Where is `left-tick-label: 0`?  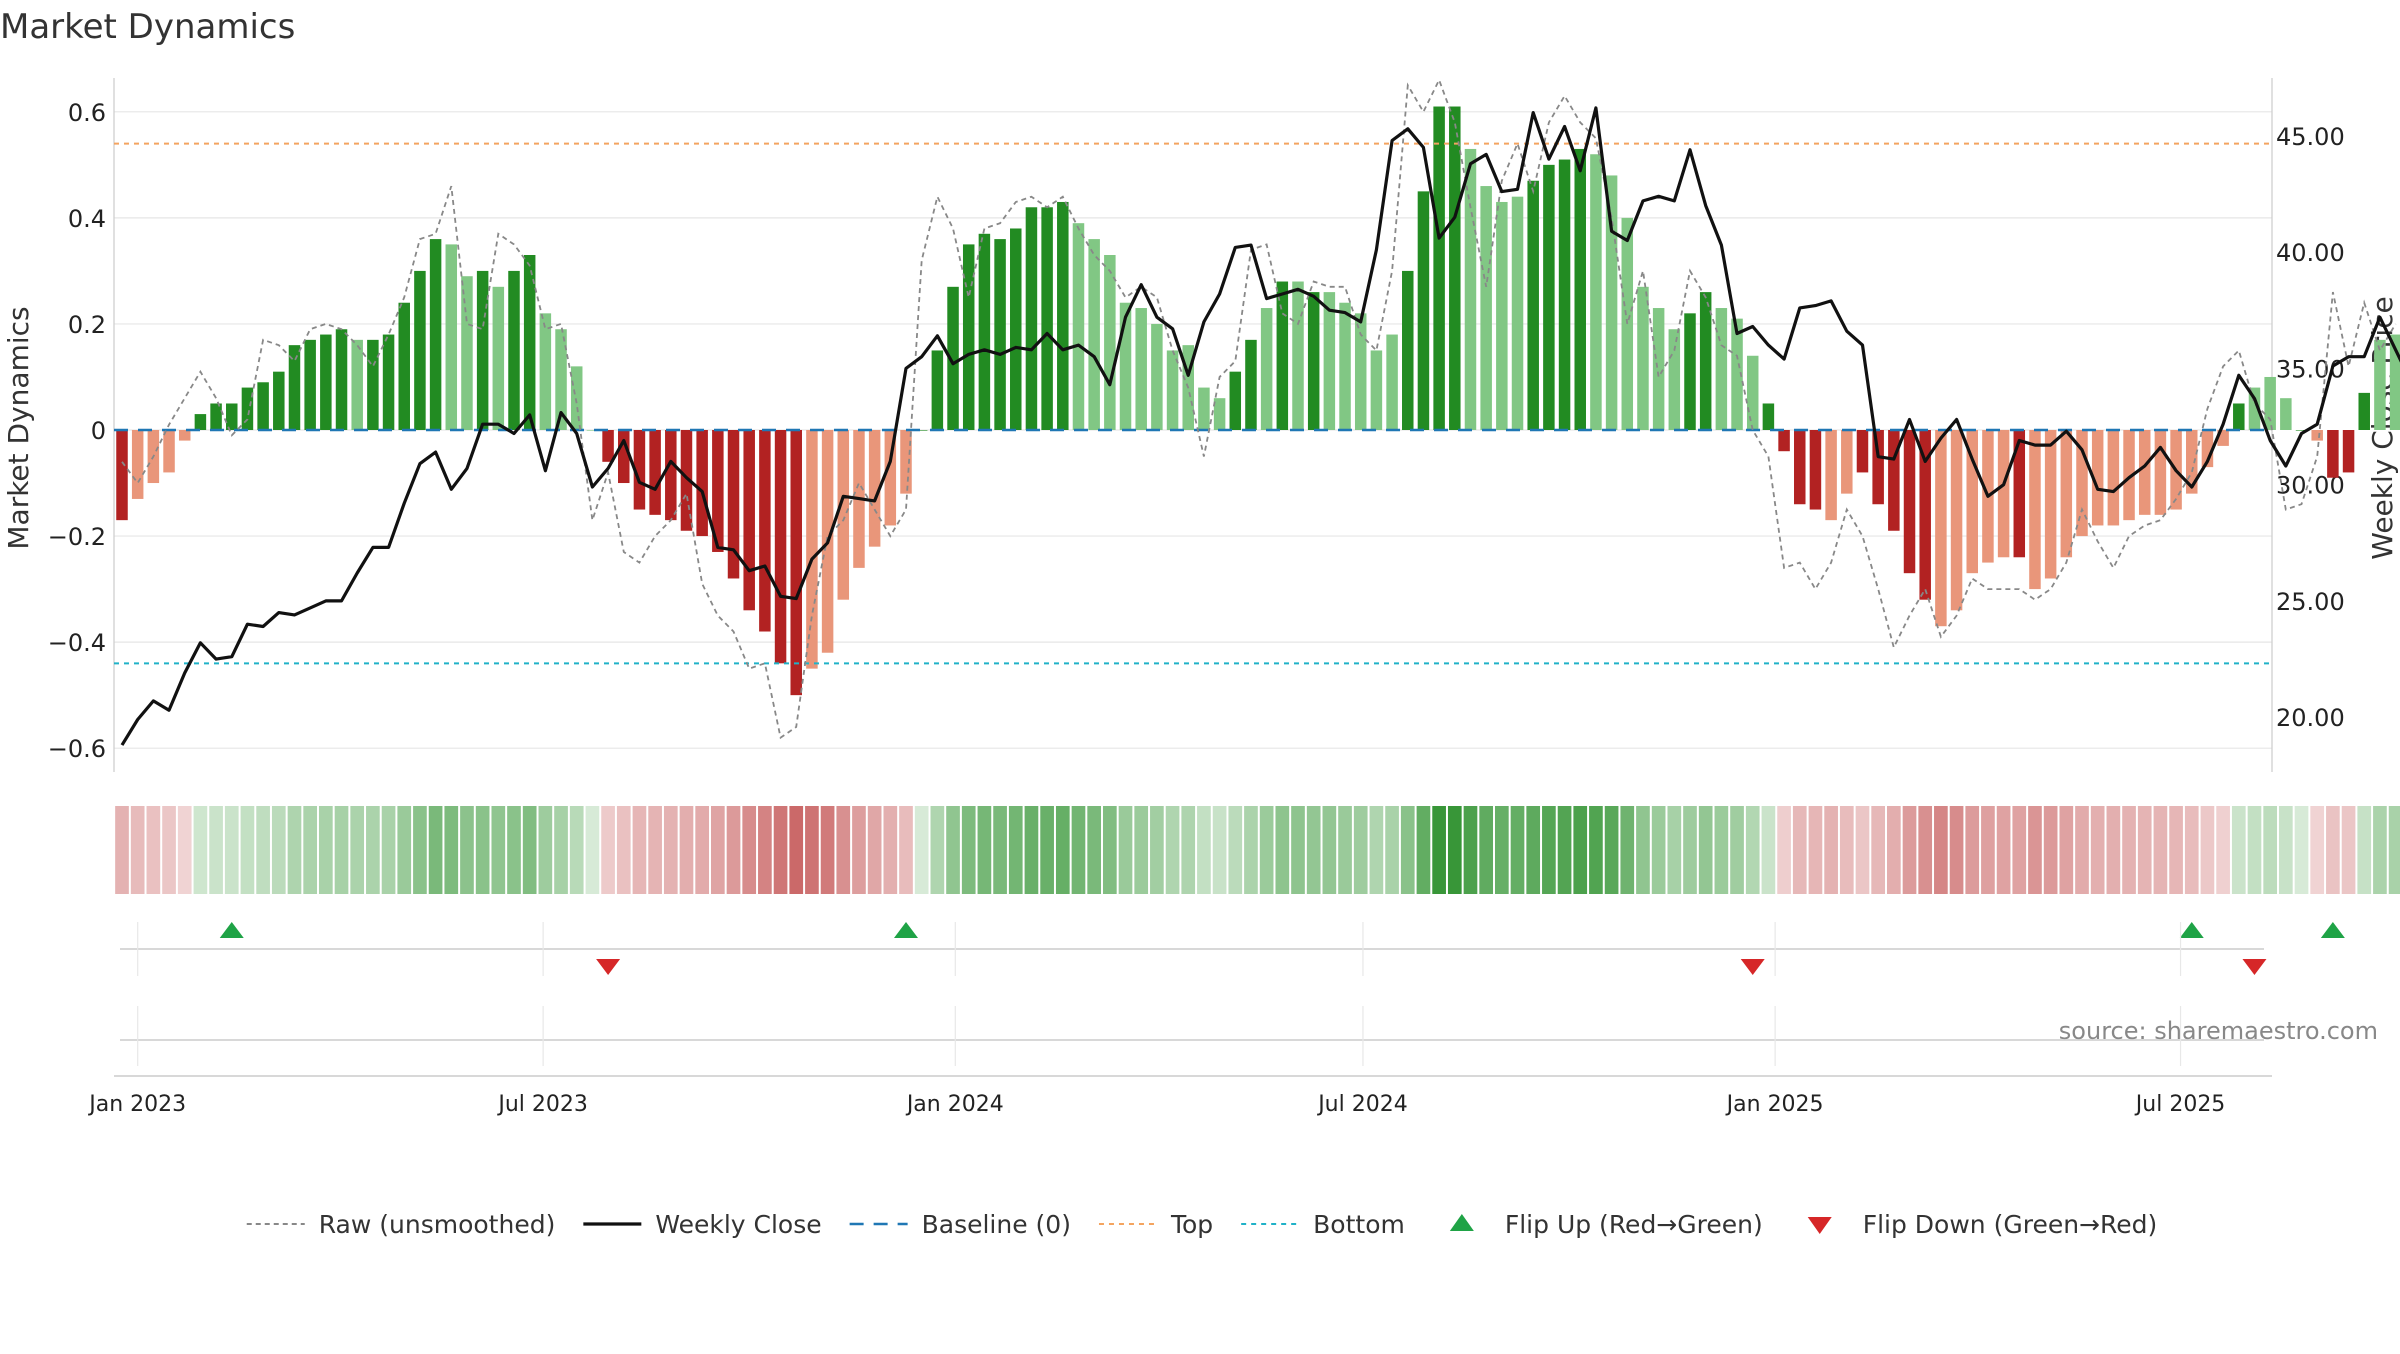 left-tick-label: 0 is located at coordinates (98, 431).